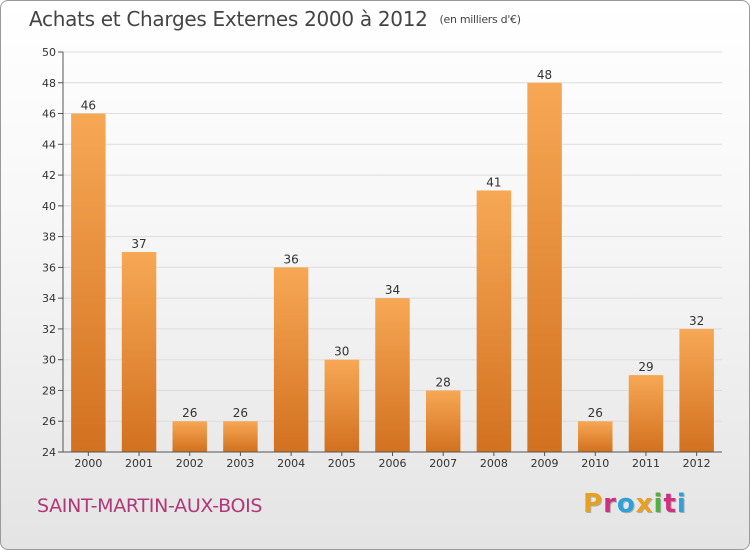 The width and height of the screenshot is (750, 550). I want to click on x-tick-label: 2006, so click(393, 463).